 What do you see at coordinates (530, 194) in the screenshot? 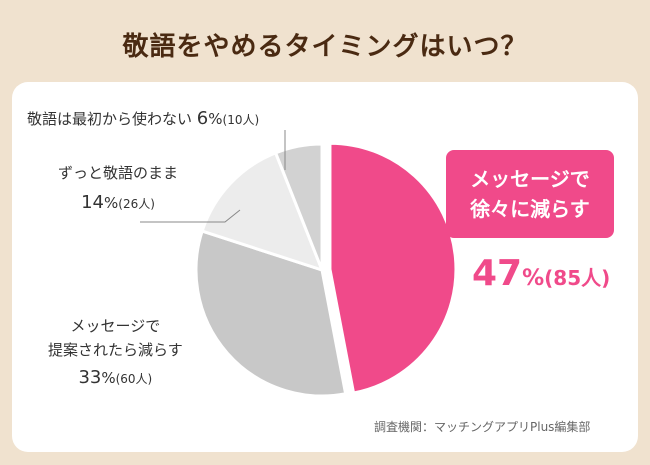
I see `label-gradual-box: メッセージで 徐々に減らす` at bounding box center [530, 194].